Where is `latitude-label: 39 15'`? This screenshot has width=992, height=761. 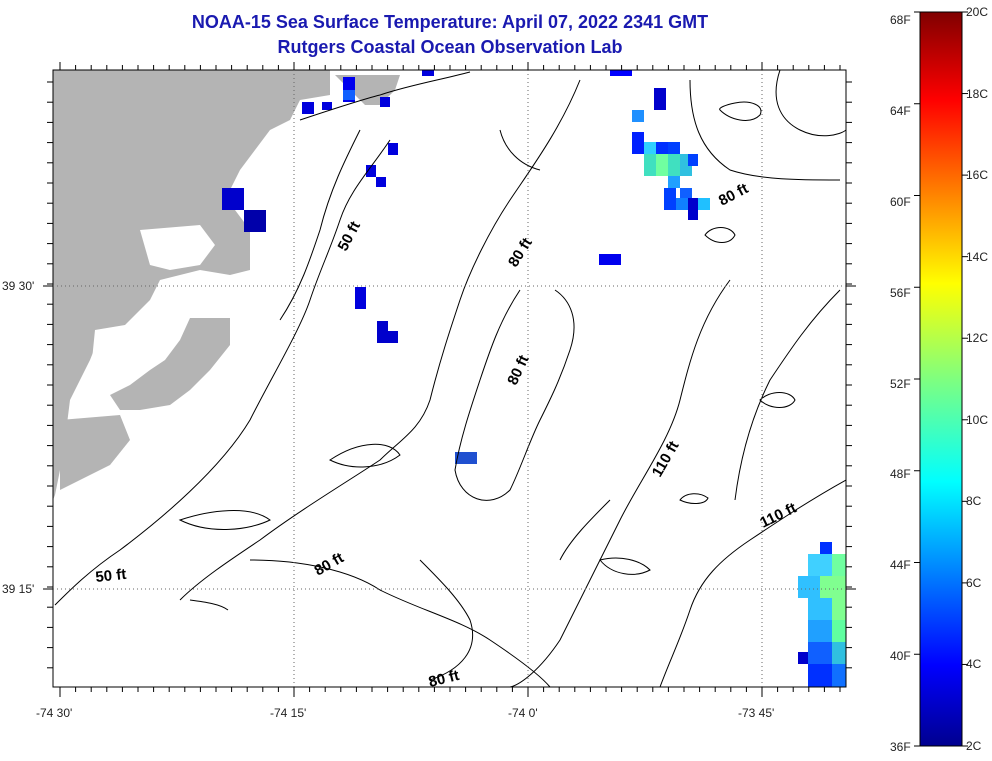
latitude-label: 39 15' is located at coordinates (18, 589).